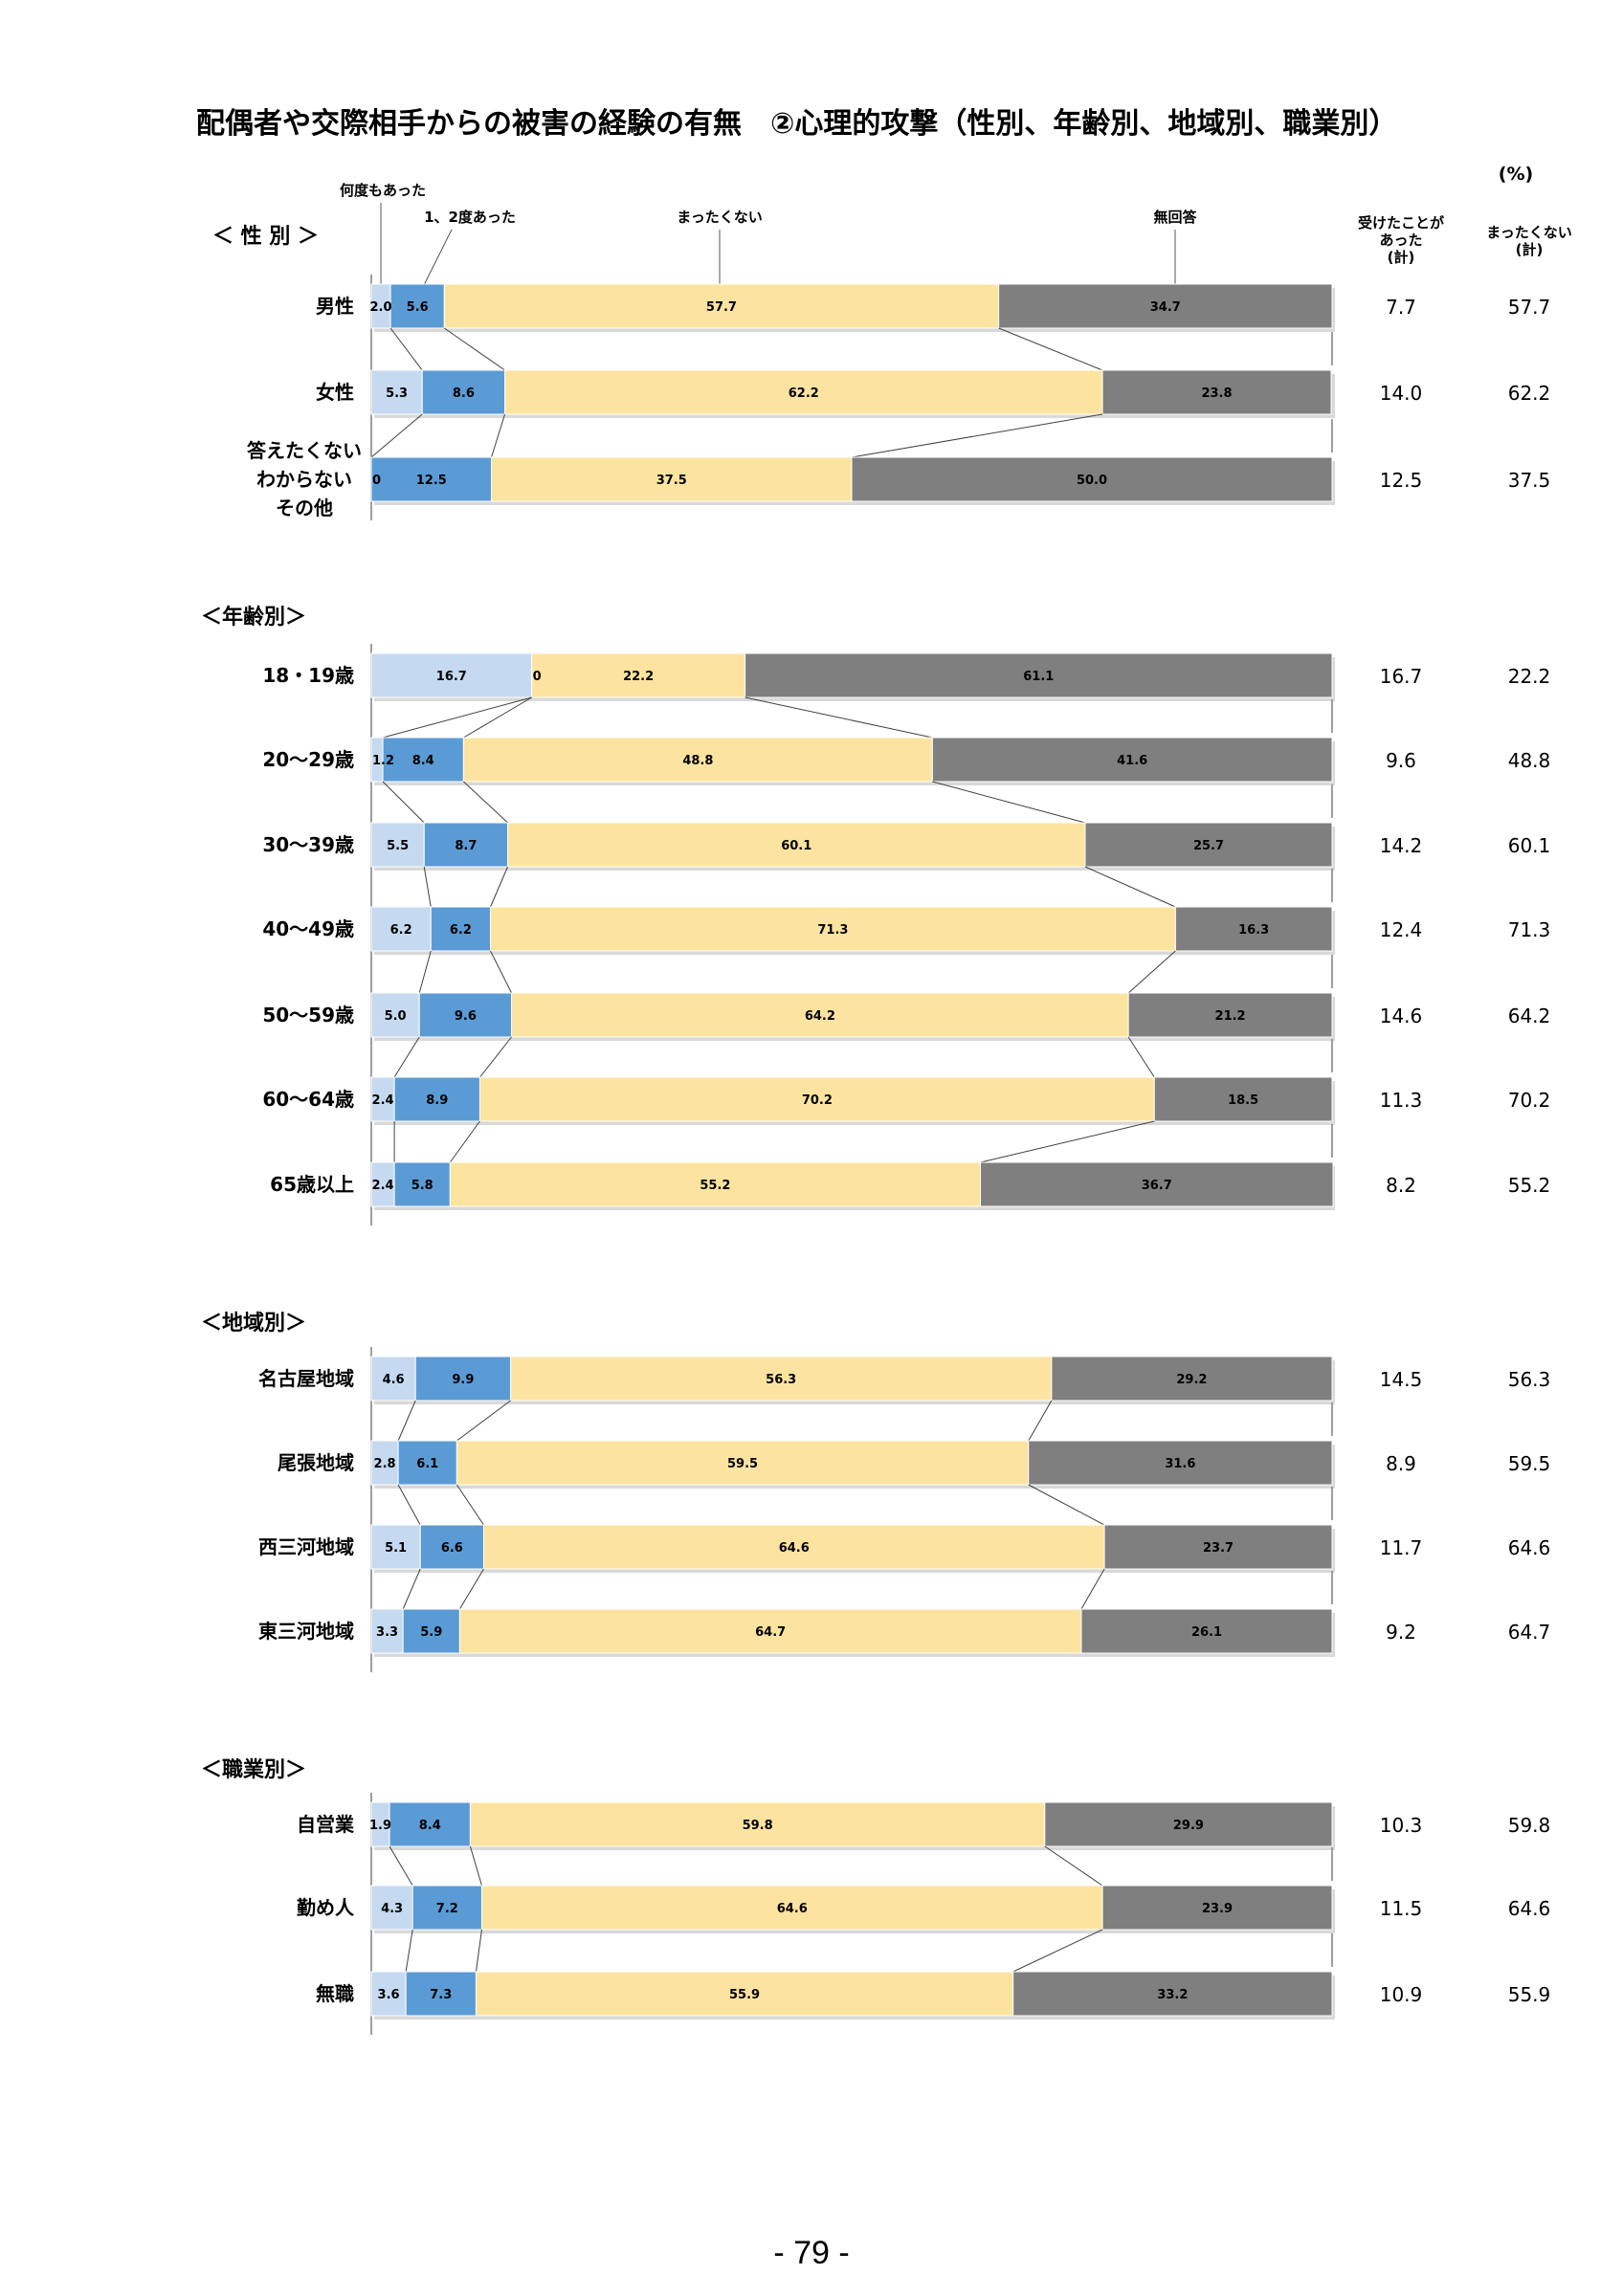 This screenshot has width=1623, height=2296. What do you see at coordinates (1206, 1632) in the screenshot?
I see `bar-value-label: 26.1` at bounding box center [1206, 1632].